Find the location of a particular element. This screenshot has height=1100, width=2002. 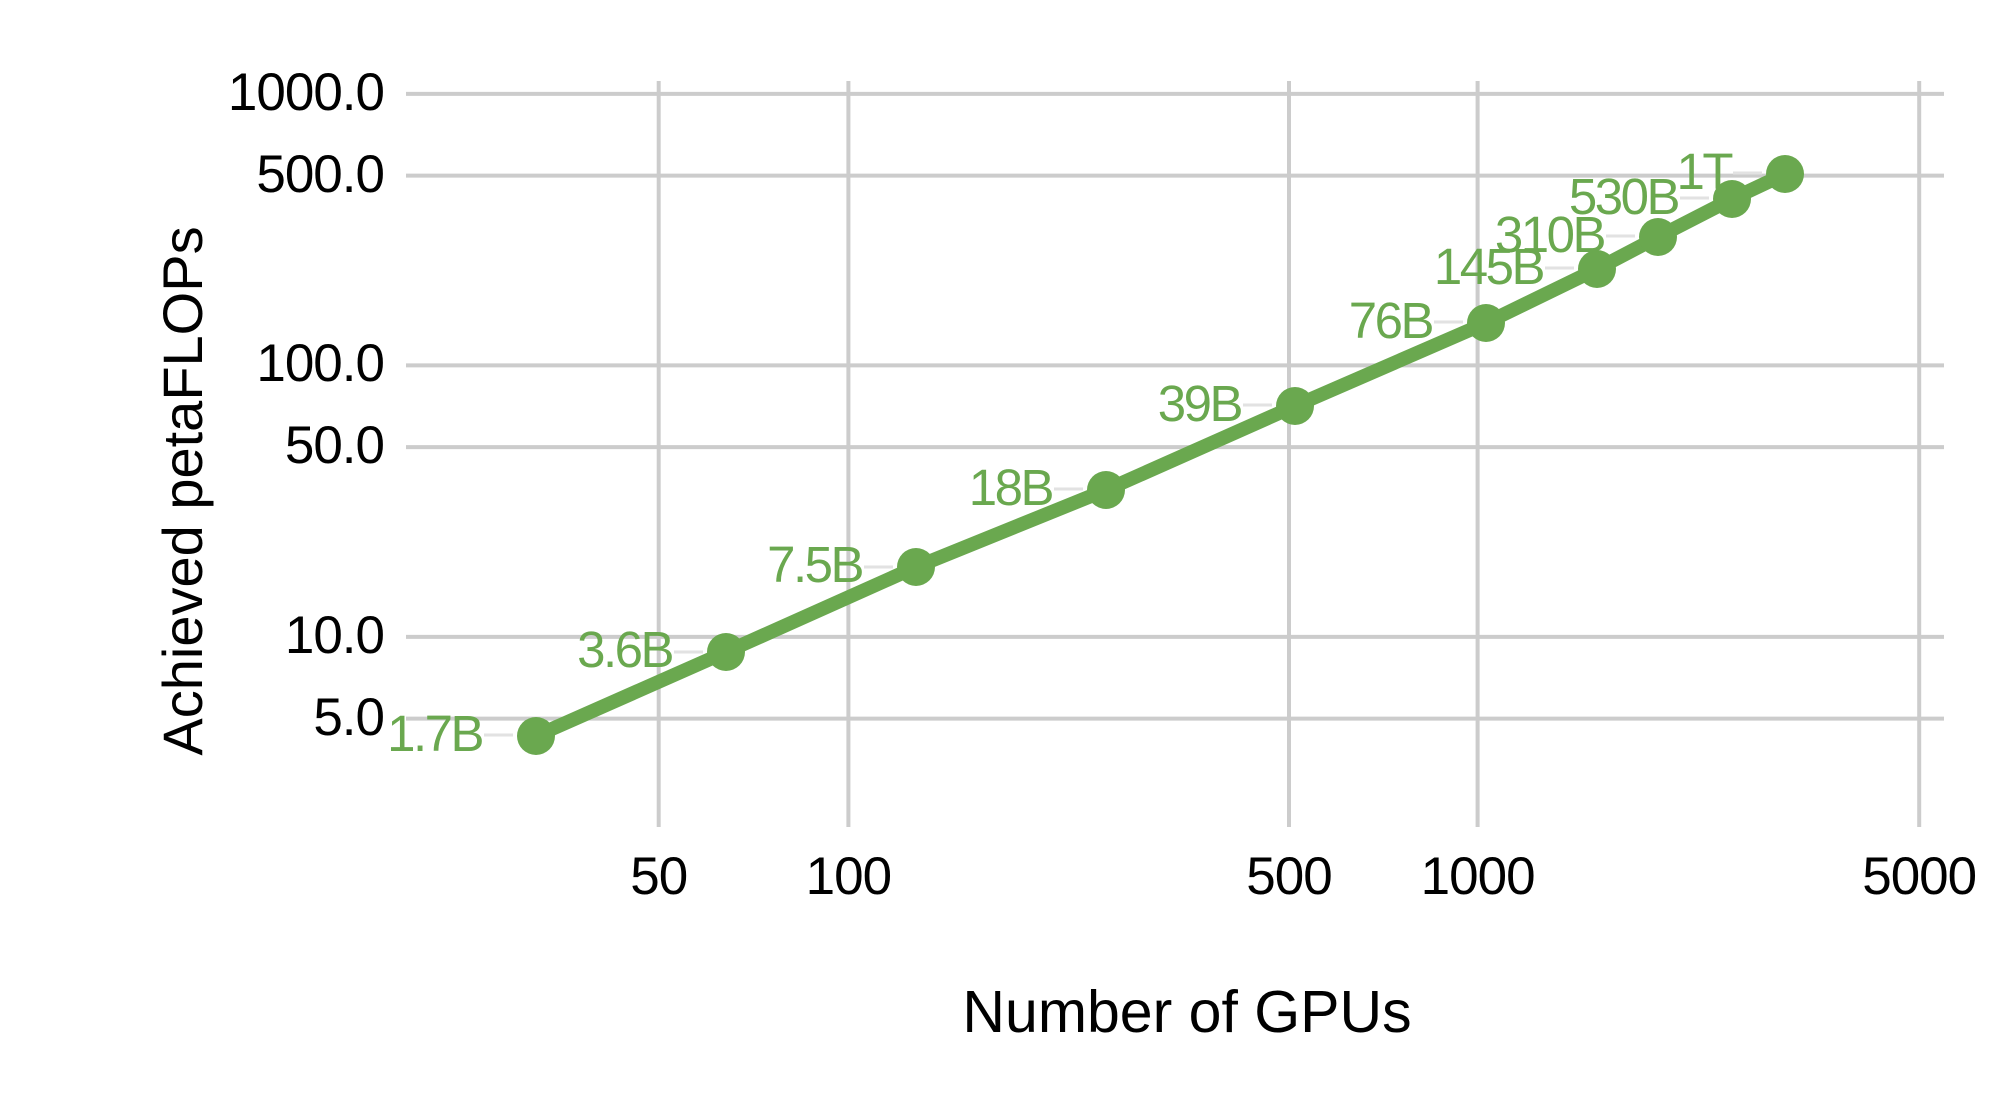

svg-text: 500.0 is located at coordinates (320, 174).